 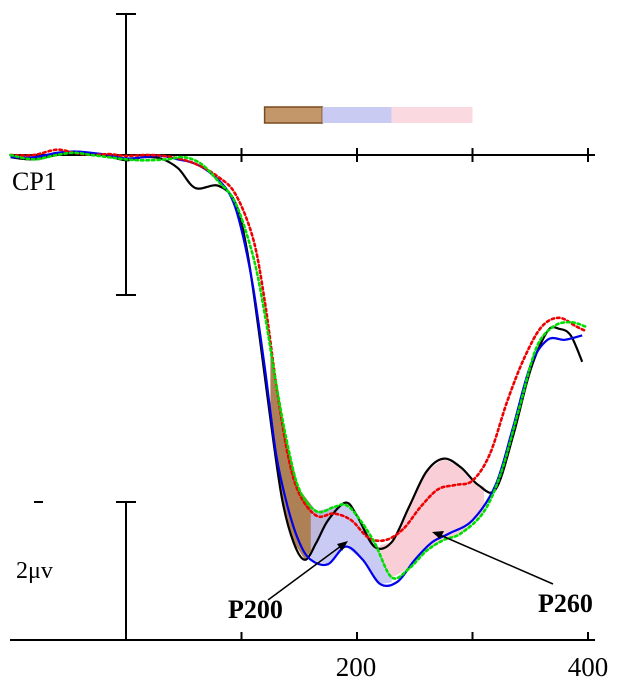 I want to click on p260-arrow-line, so click(x=496, y=559).